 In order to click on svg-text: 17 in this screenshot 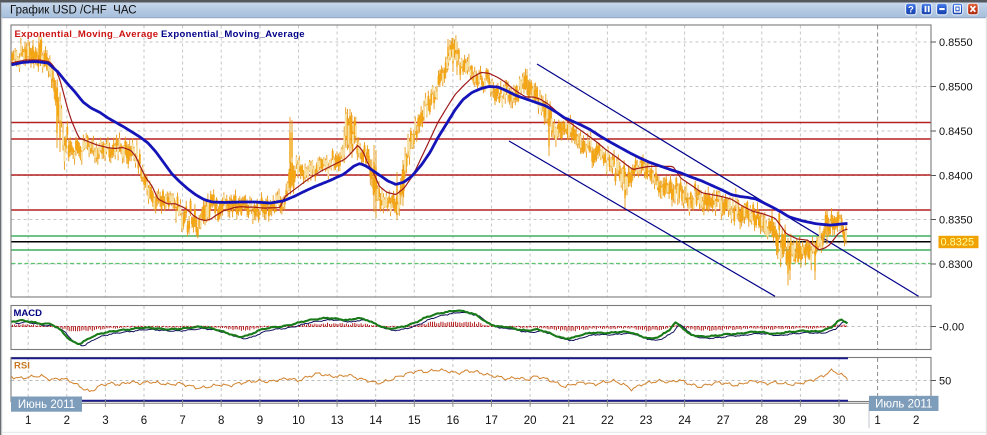, I will do `click(491, 421)`.